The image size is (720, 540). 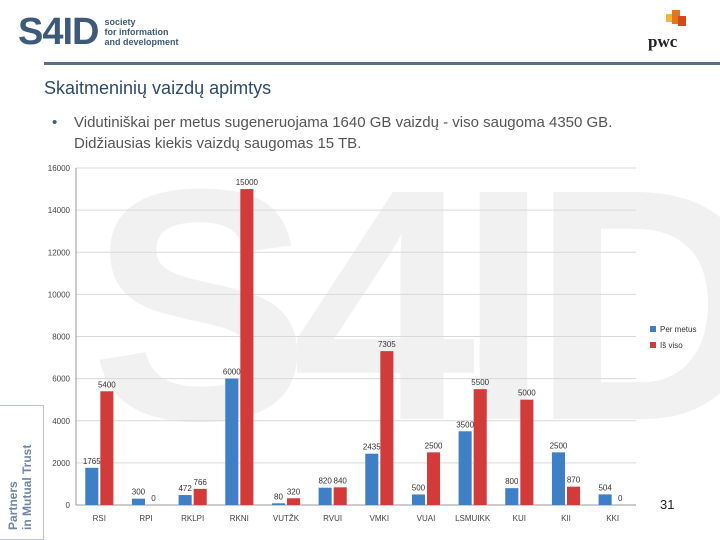 I want to click on x-tick-label: VUAI, so click(x=426, y=518).